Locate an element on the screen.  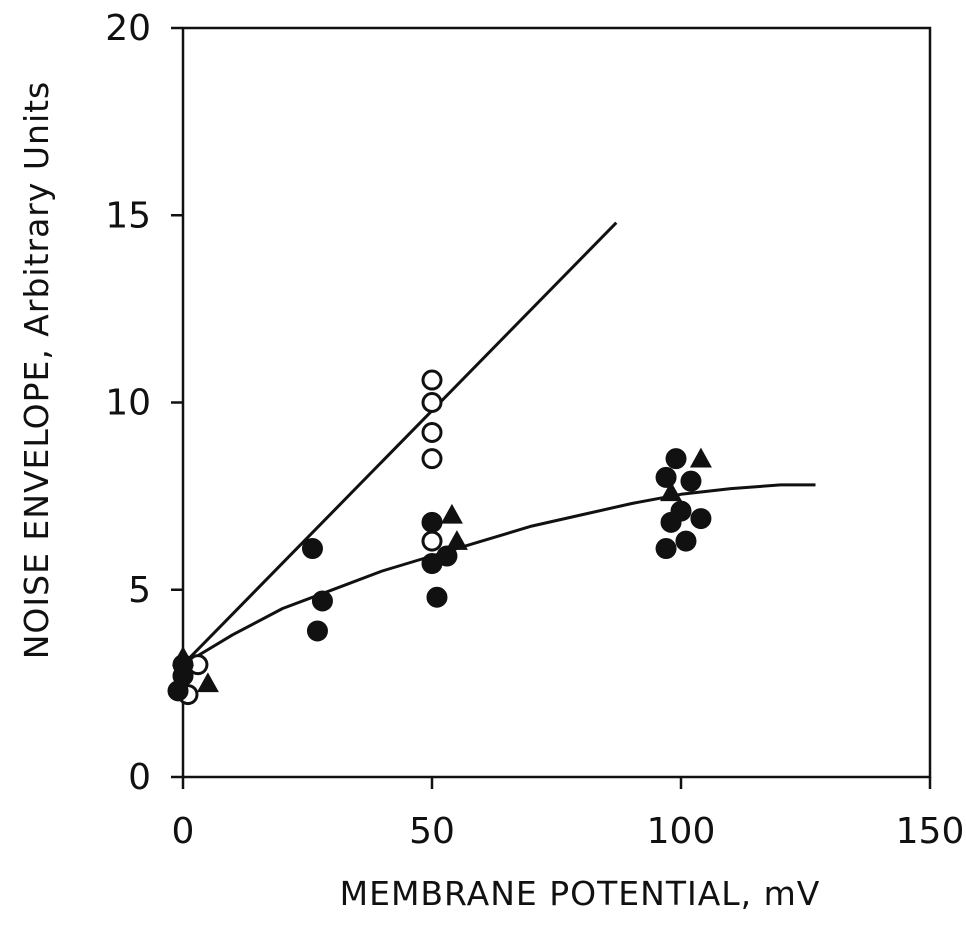
x-tick-label: 50 is located at coordinates (432, 831).